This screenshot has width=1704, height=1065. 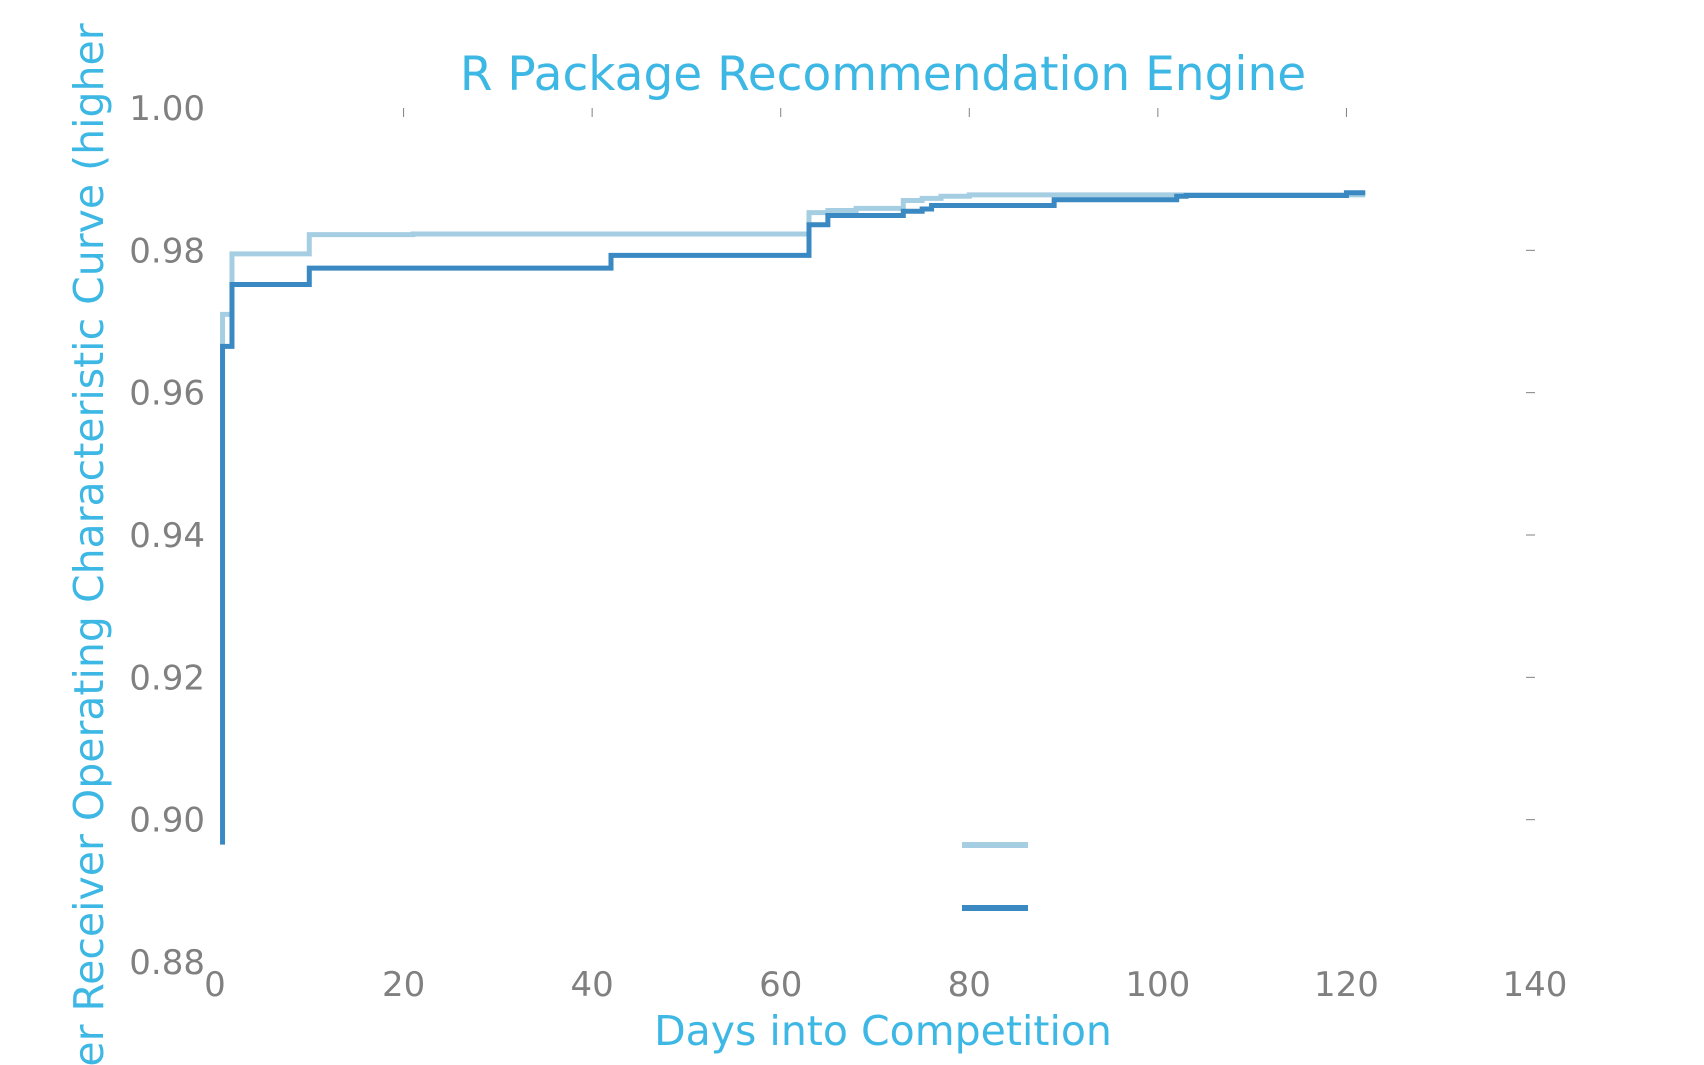 I want to click on x-tick-label: 80, so click(x=969, y=985).